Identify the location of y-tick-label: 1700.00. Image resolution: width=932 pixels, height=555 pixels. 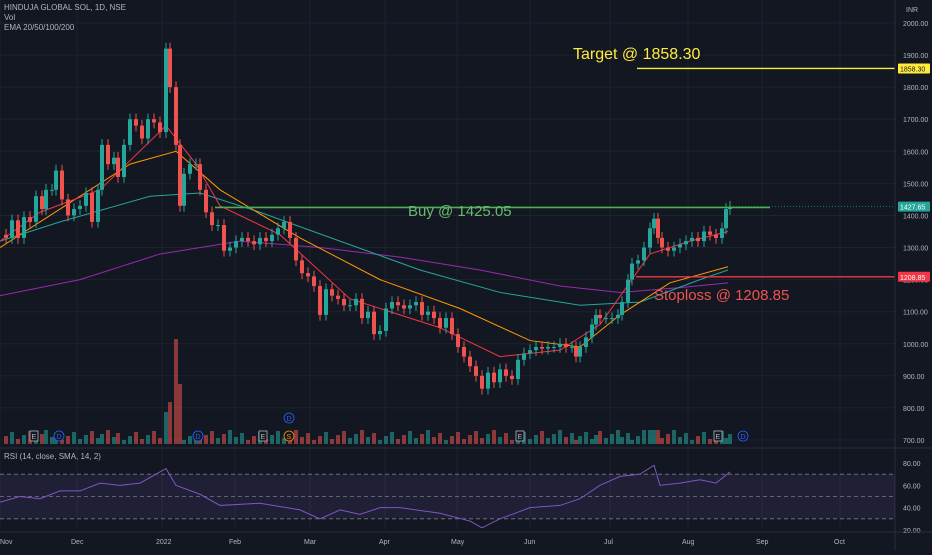
(915, 120).